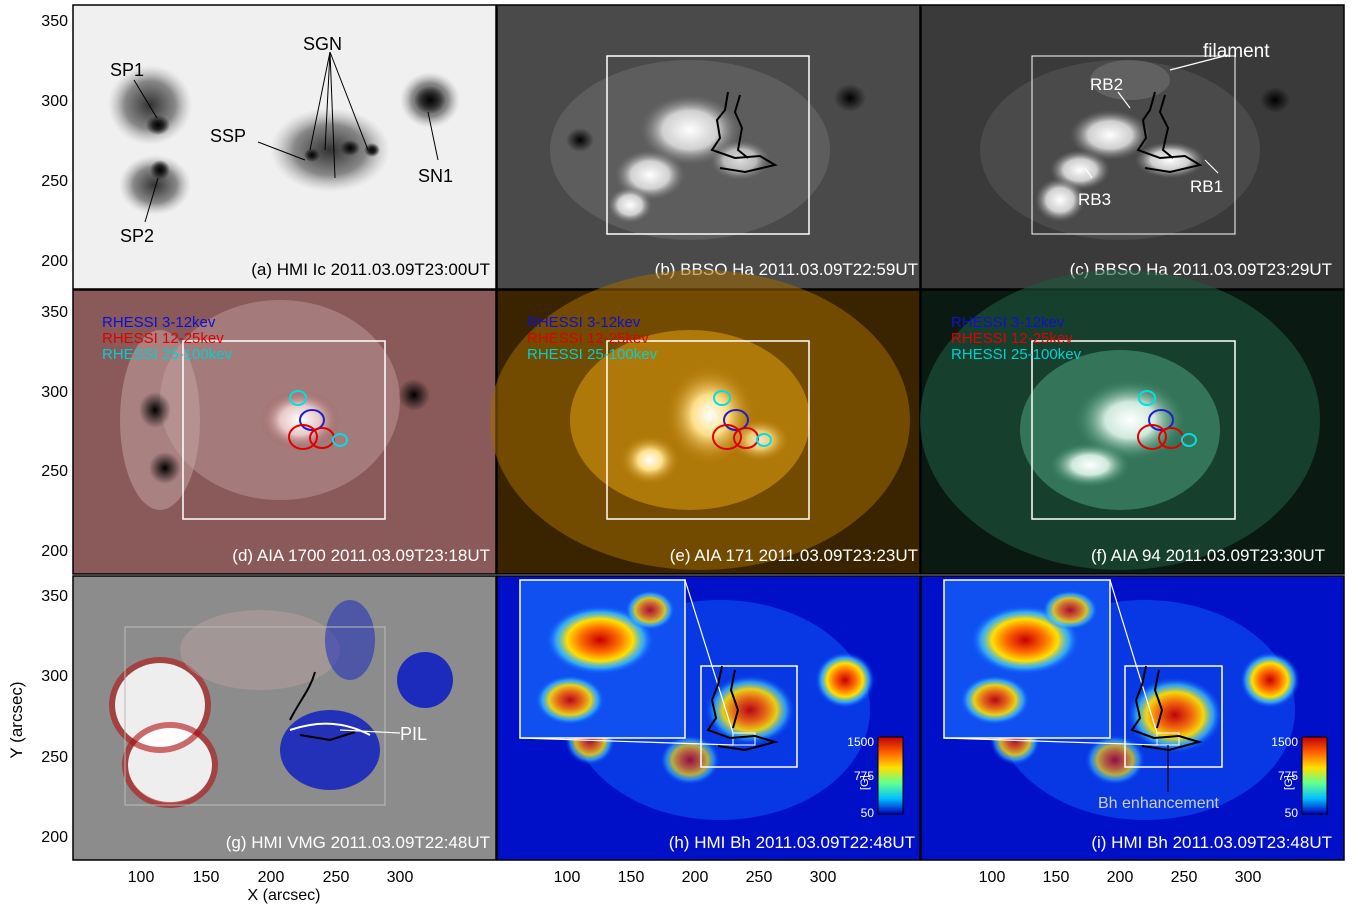 This screenshot has width=1361, height=905. I want to click on x-axis-label: X (arcsec), so click(284, 895).